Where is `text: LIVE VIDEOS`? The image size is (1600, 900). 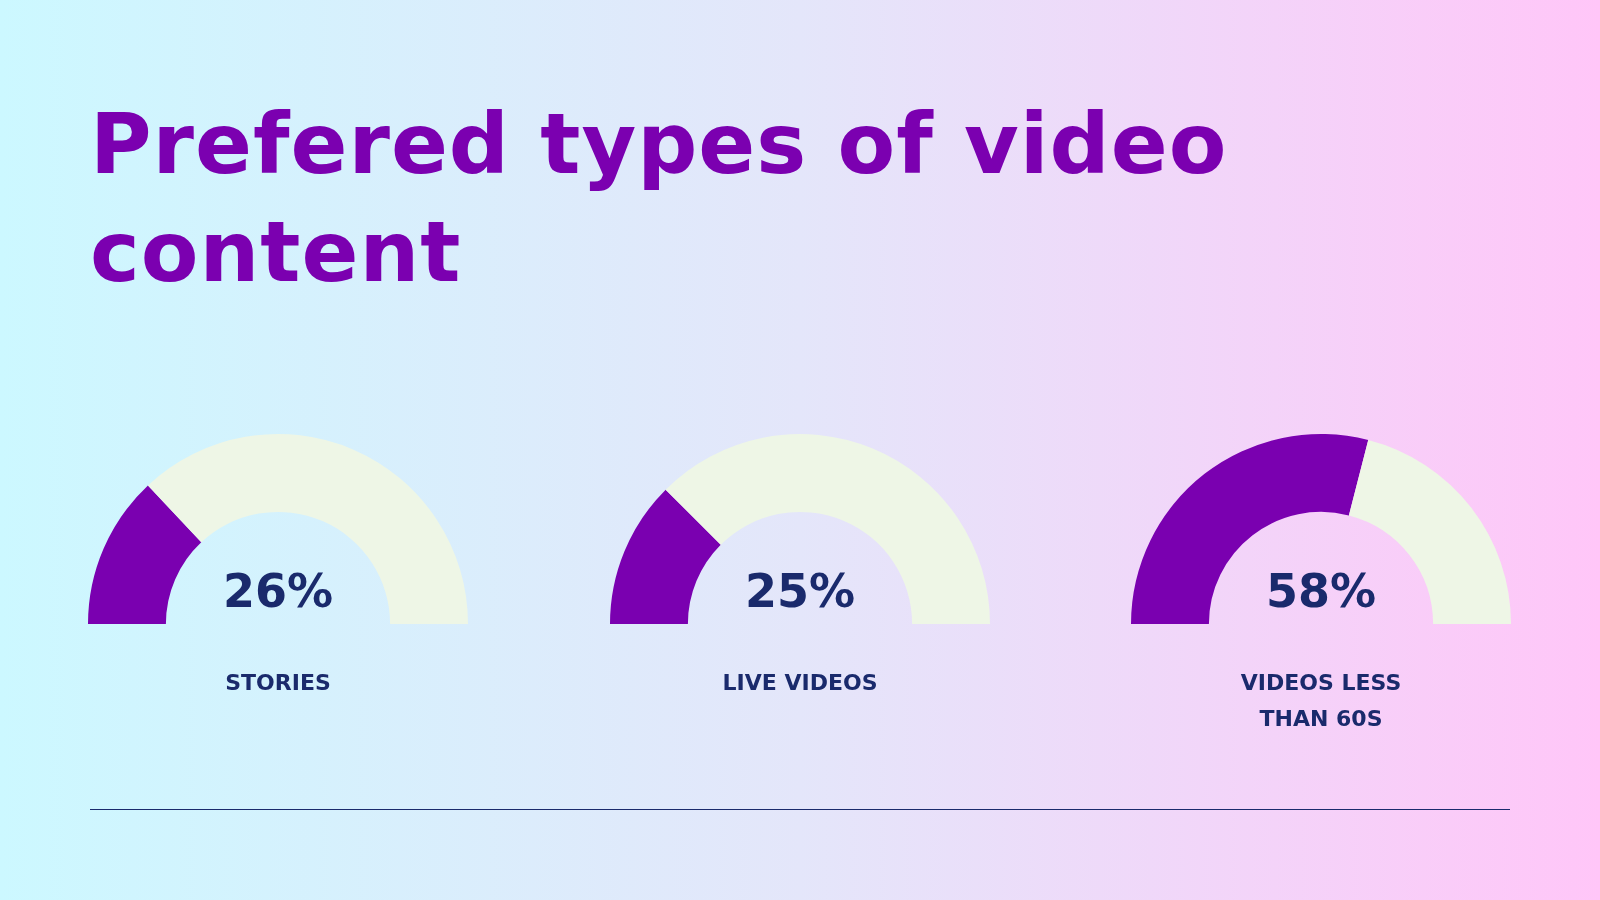 text: LIVE VIDEOS is located at coordinates (800, 683).